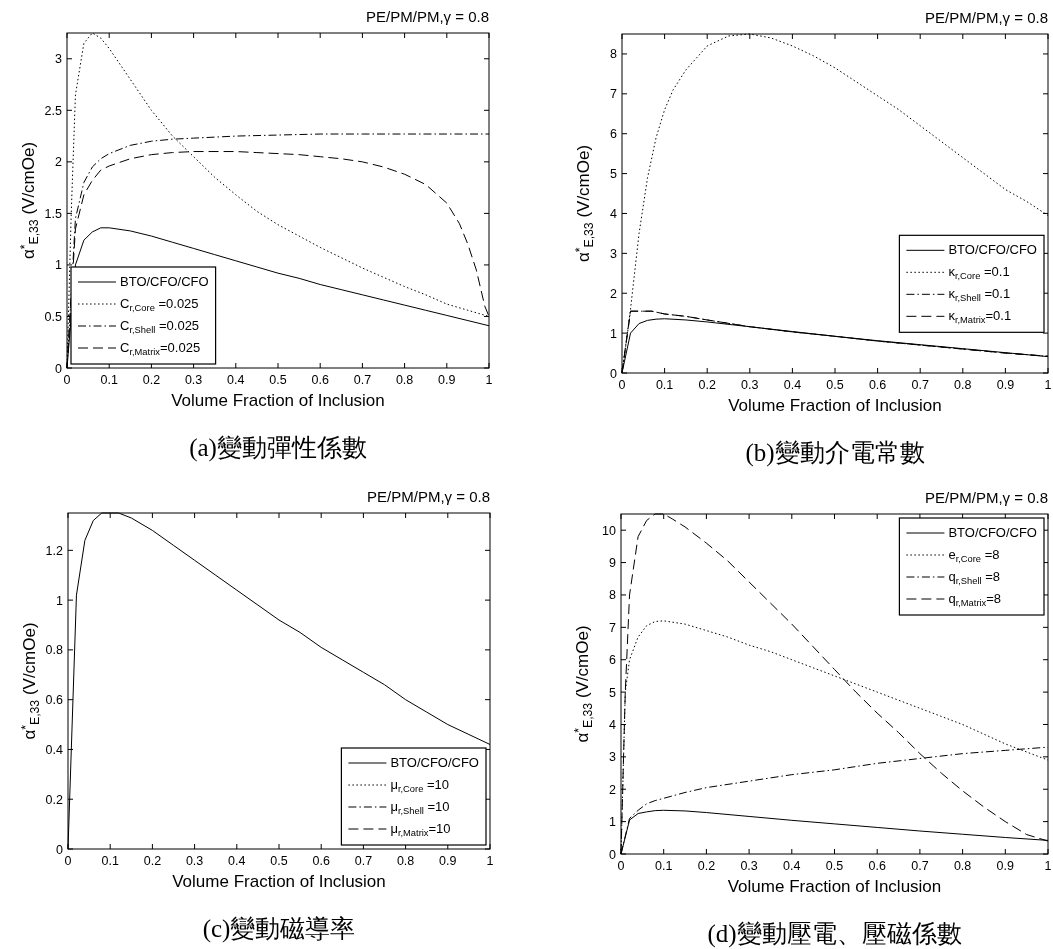 Image resolution: width=1053 pixels, height=949 pixels. What do you see at coordinates (54, 799) in the screenshot?
I see `y-tick-label: 0.2` at bounding box center [54, 799].